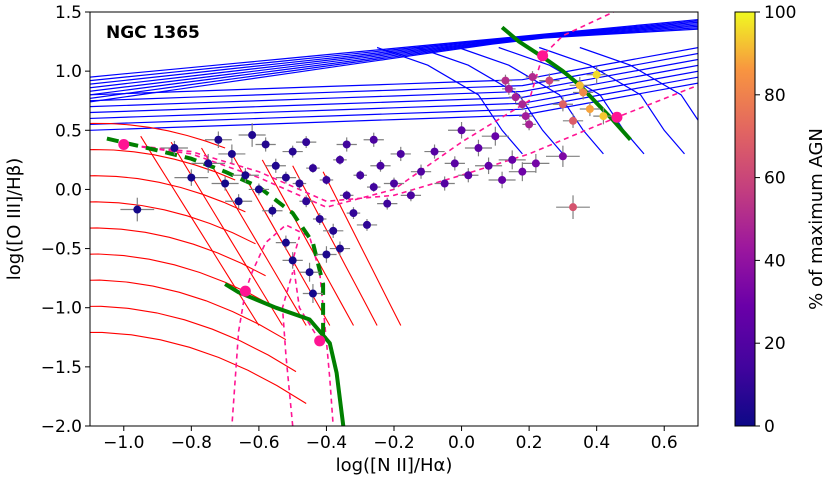 This screenshot has width=830, height=482. What do you see at coordinates (68, 13) in the screenshot?
I see `y-tick-label: 1.5` at bounding box center [68, 13].